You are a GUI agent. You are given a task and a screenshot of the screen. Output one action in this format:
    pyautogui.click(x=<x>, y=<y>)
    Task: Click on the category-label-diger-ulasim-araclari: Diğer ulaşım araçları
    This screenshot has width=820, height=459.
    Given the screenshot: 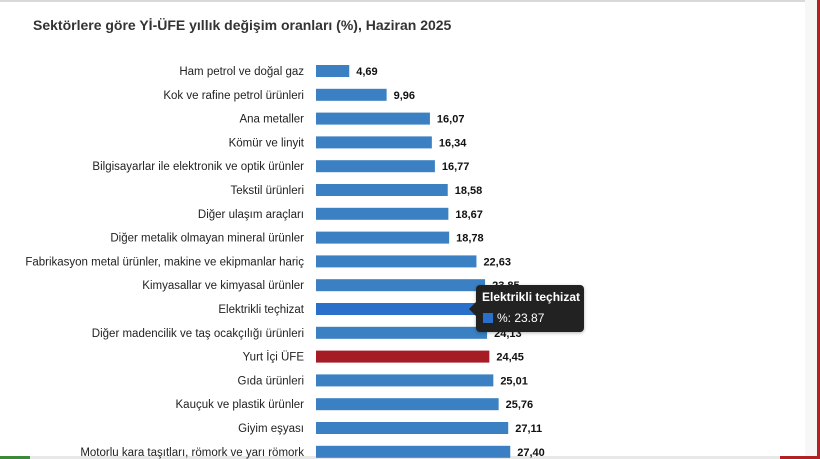 What is the action you would take?
    pyautogui.click(x=251, y=215)
    